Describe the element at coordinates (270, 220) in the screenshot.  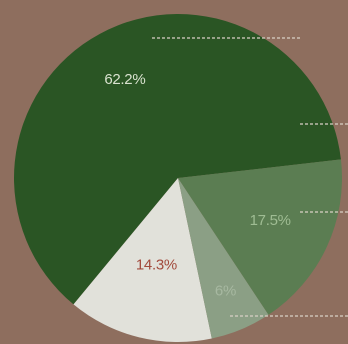
I see `slice-percent-label: 17.5%` at that location.